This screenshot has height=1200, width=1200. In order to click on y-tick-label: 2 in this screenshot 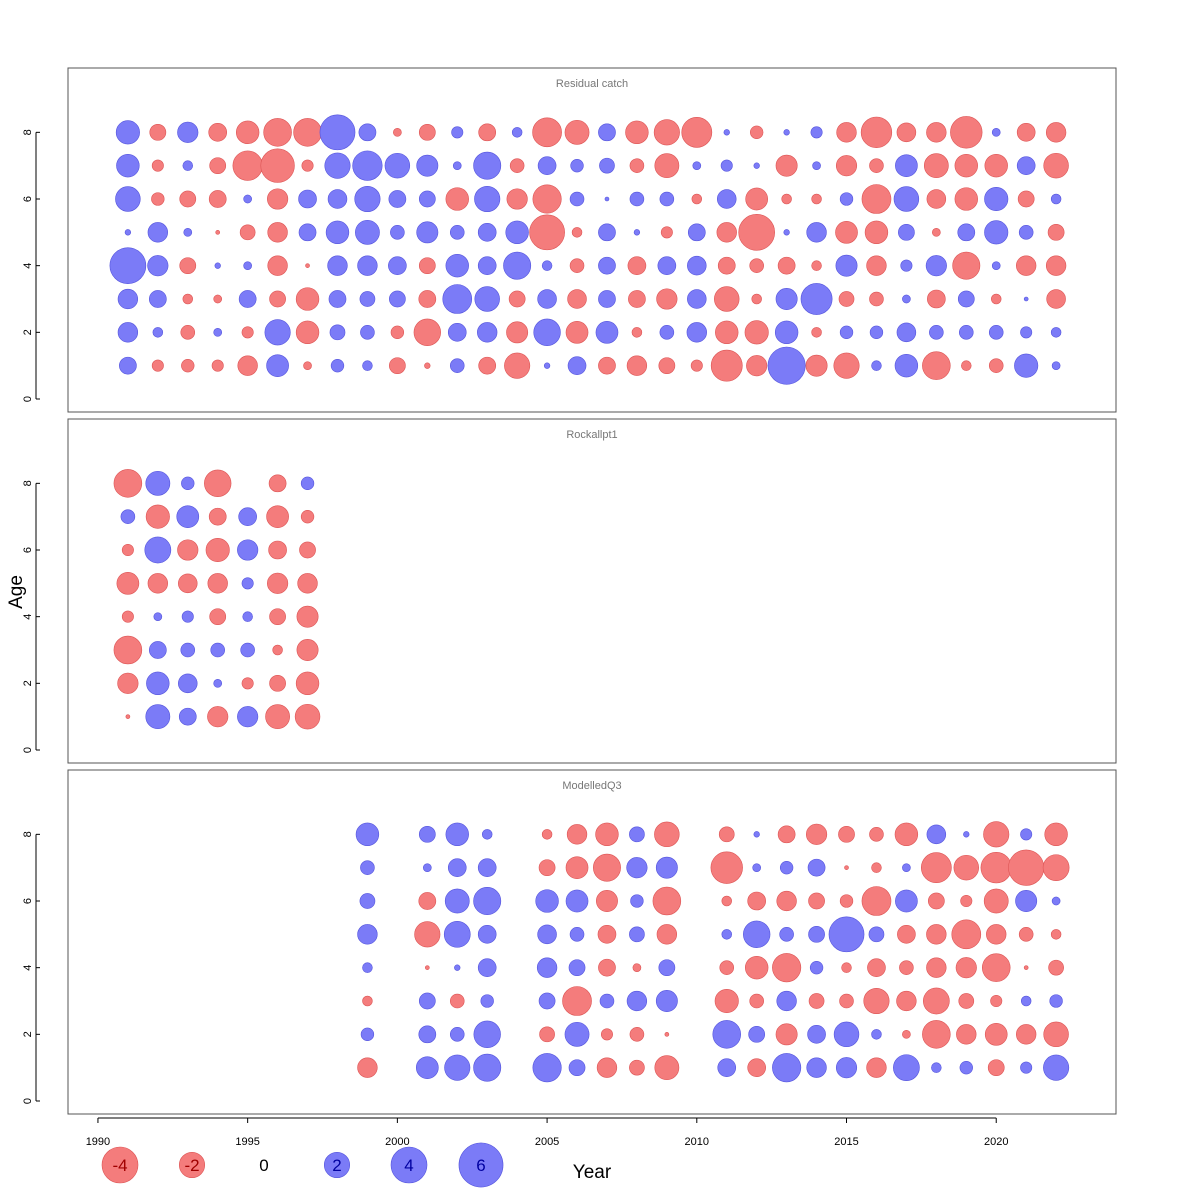, I will do `click(28, 332)`.